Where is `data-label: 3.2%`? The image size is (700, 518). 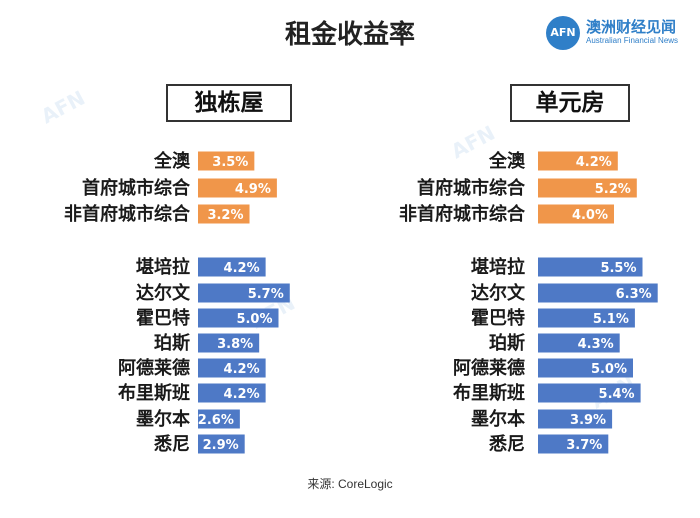
data-label: 3.2% is located at coordinates (225, 215).